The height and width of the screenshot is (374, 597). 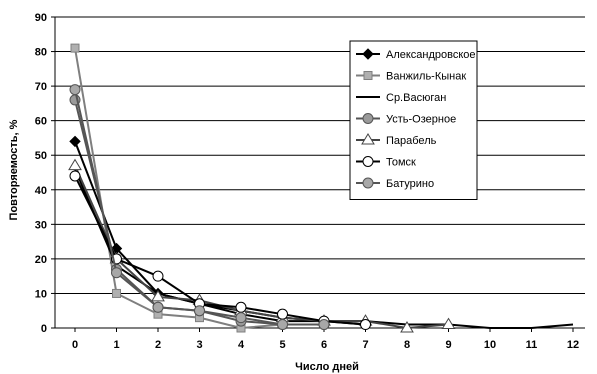 What do you see at coordinates (241, 345) in the screenshot?
I see `x-tick-label: 4` at bounding box center [241, 345].